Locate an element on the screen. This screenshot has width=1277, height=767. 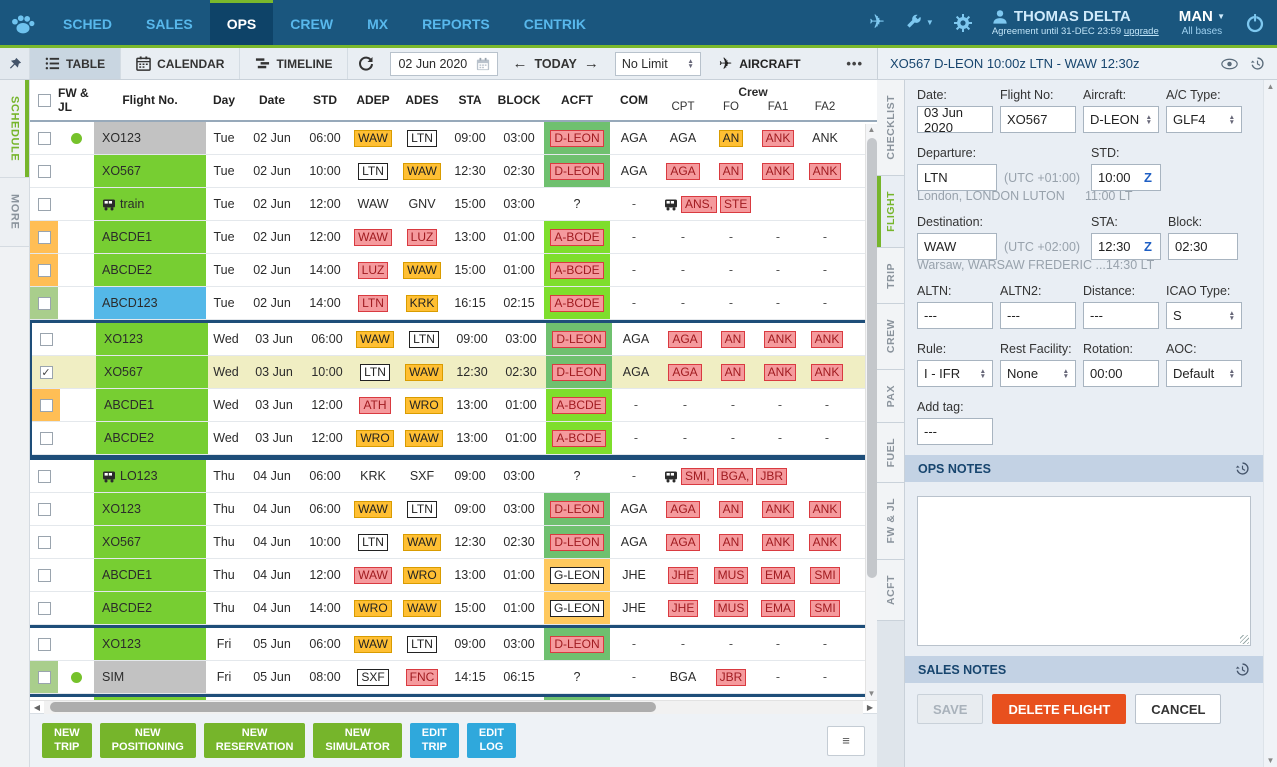
sta-input: 12:30 Z is located at coordinates (1126, 246).